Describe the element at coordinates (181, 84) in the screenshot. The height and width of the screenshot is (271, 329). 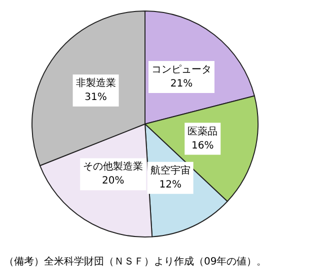
I see `data-label: 21%` at that location.